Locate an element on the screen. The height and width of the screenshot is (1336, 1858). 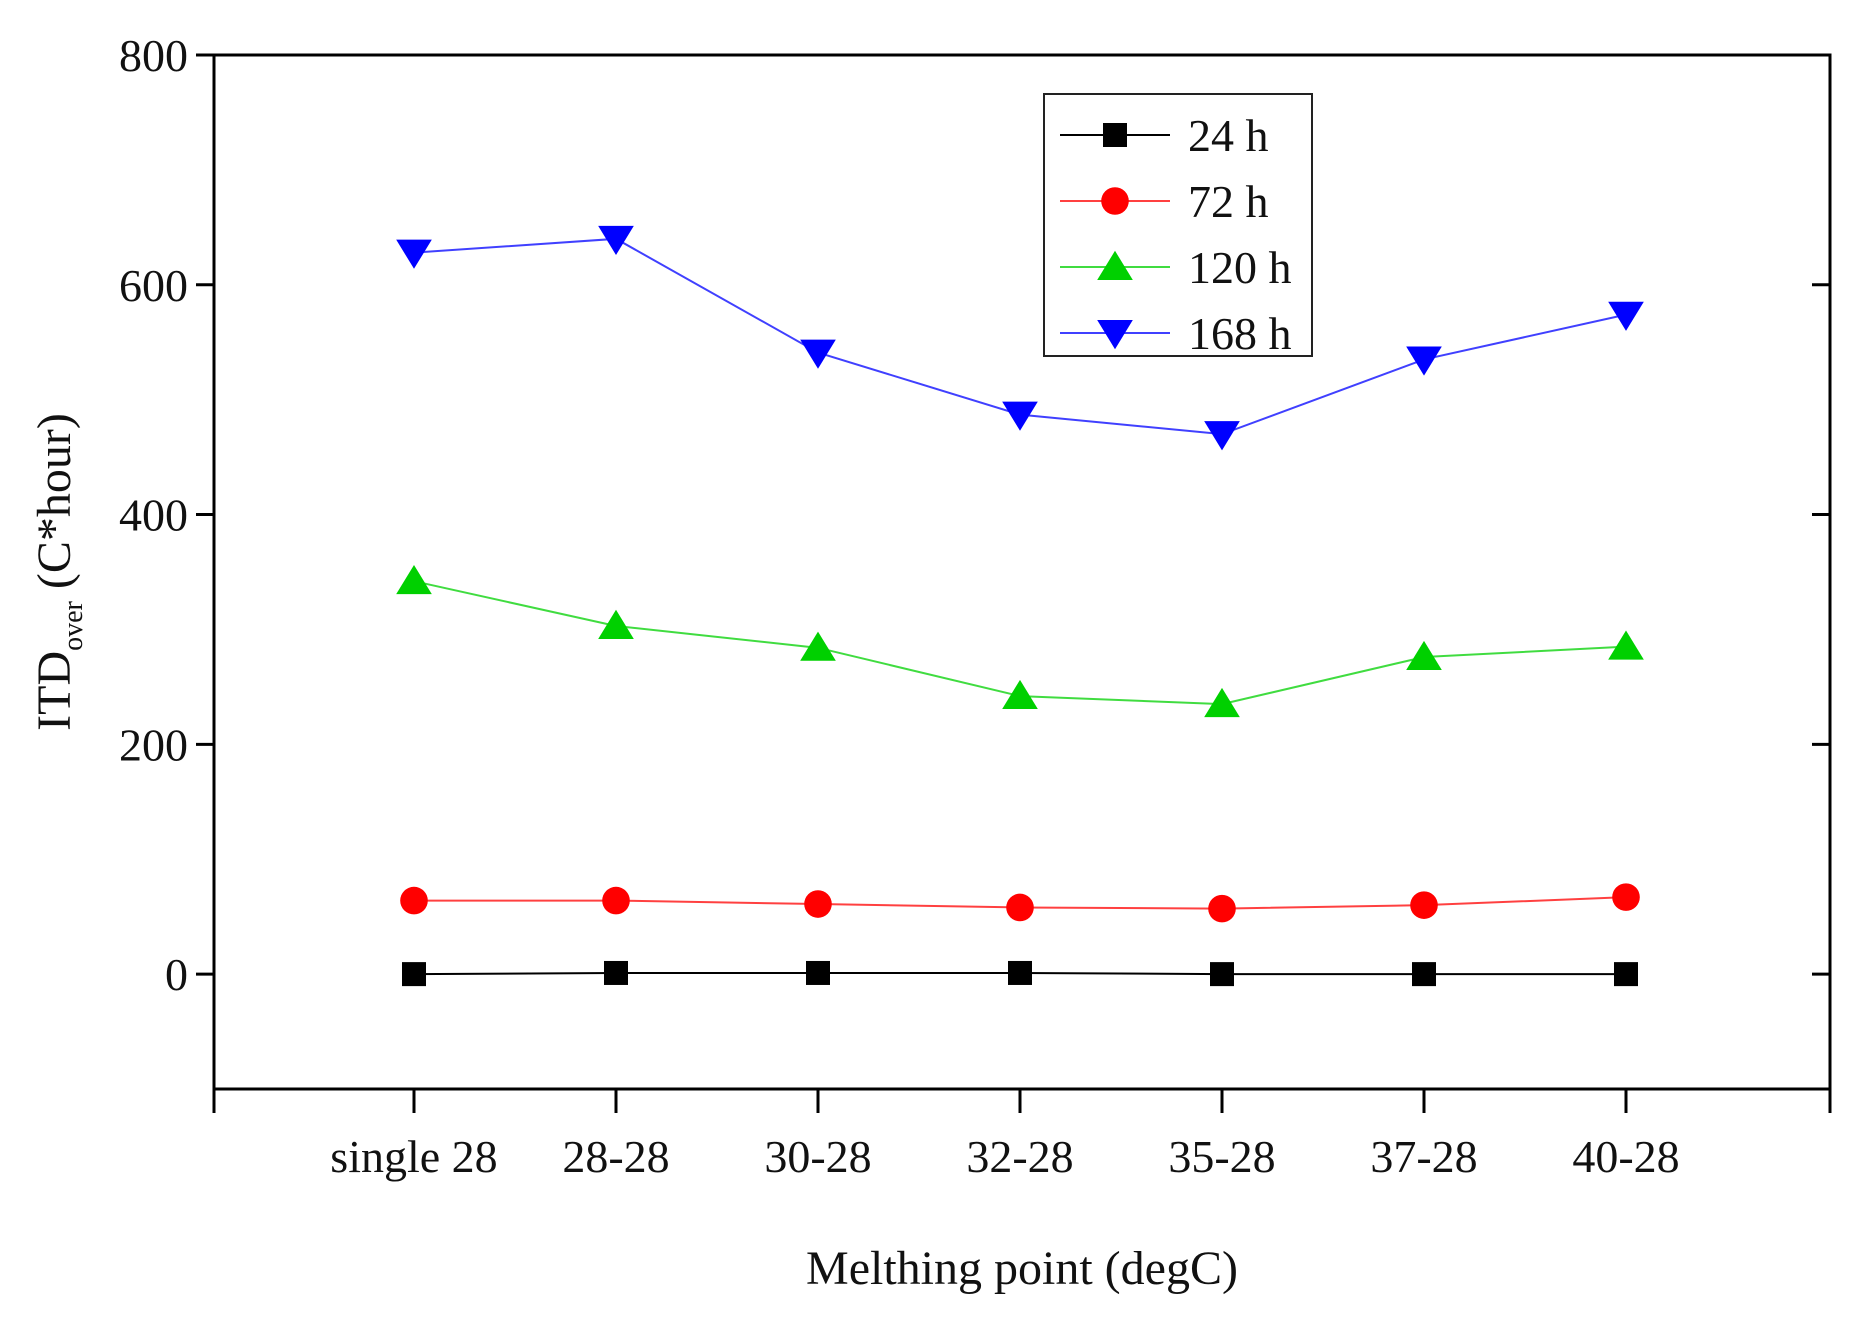
legend-label-168h: 168 h is located at coordinates (1240, 333).